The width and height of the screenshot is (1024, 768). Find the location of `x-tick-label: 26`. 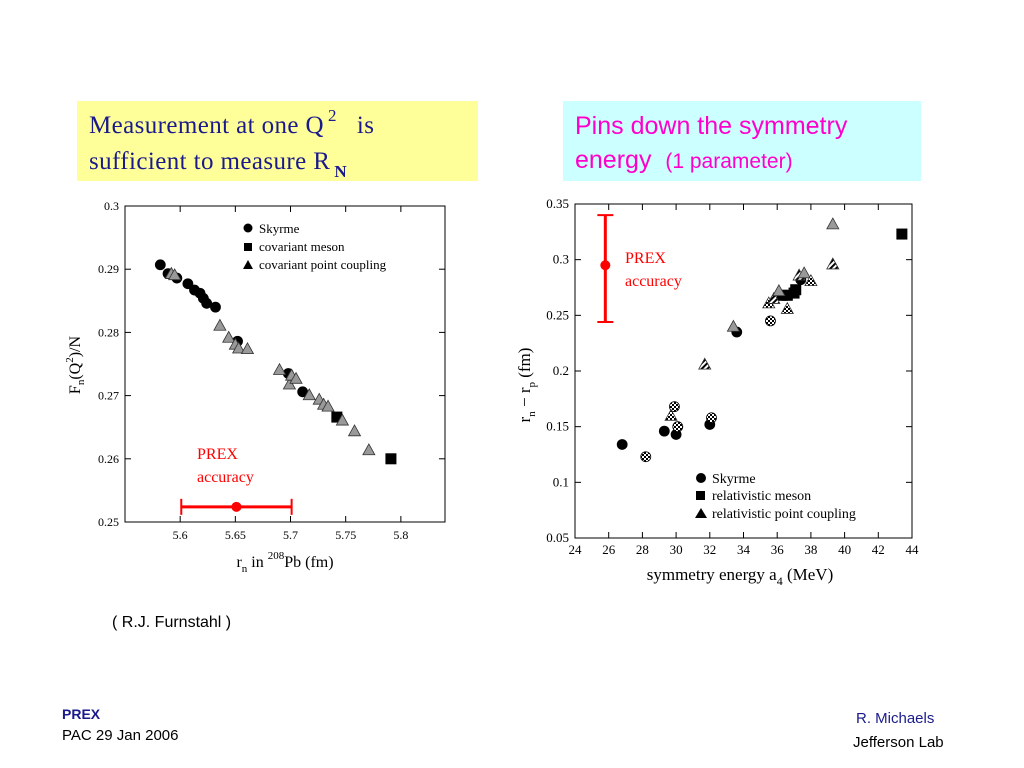

x-tick-label: 26 is located at coordinates (609, 549).